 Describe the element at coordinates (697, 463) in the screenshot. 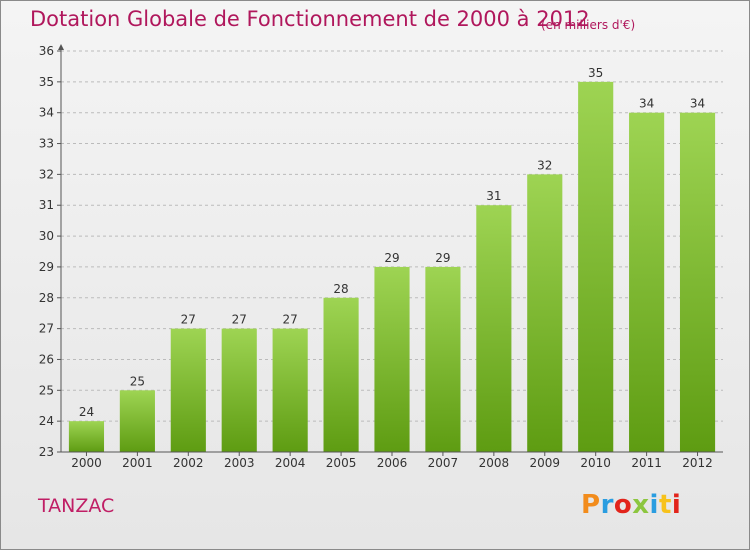

I see `x-tick-label: 2012` at that location.